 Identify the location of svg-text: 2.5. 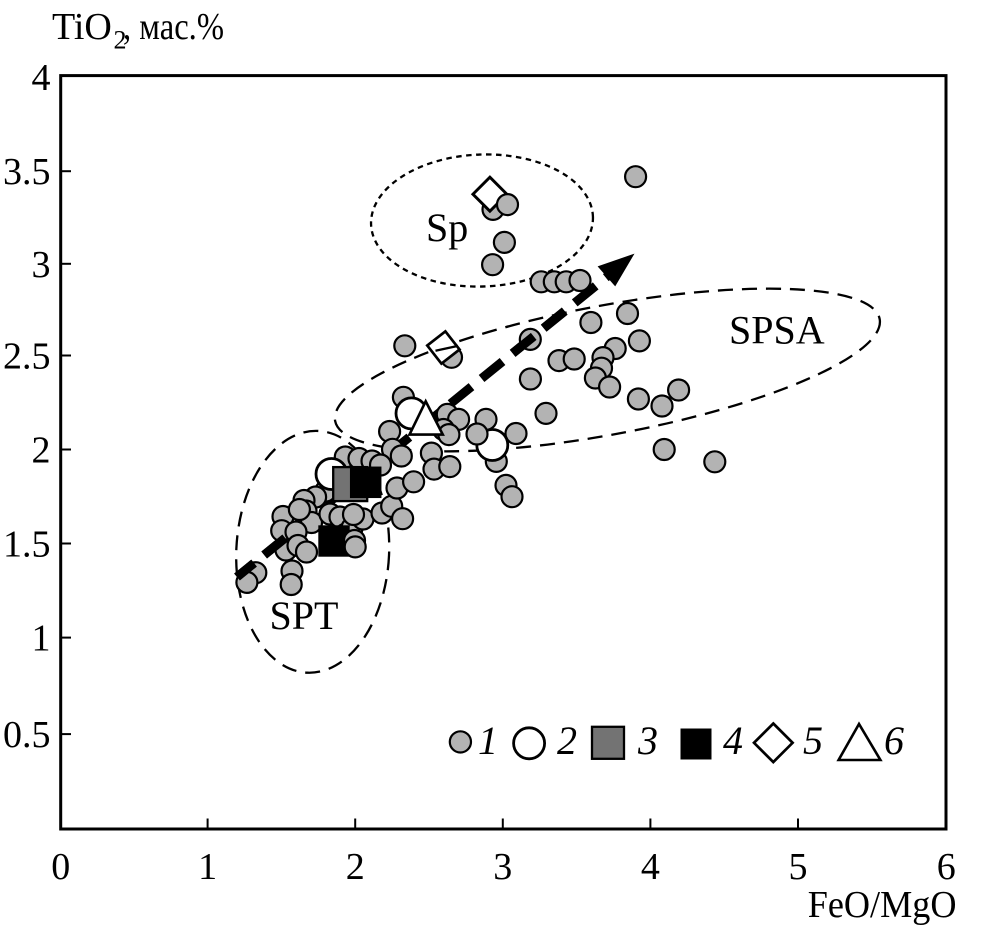
(27, 357).